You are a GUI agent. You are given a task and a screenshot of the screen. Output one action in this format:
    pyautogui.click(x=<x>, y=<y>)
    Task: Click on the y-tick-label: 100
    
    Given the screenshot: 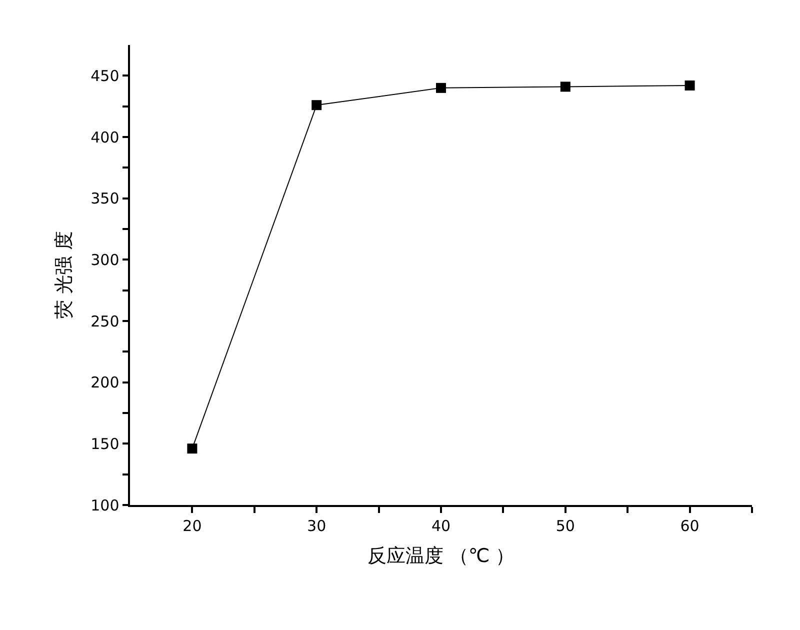 What is the action you would take?
    pyautogui.click(x=105, y=505)
    